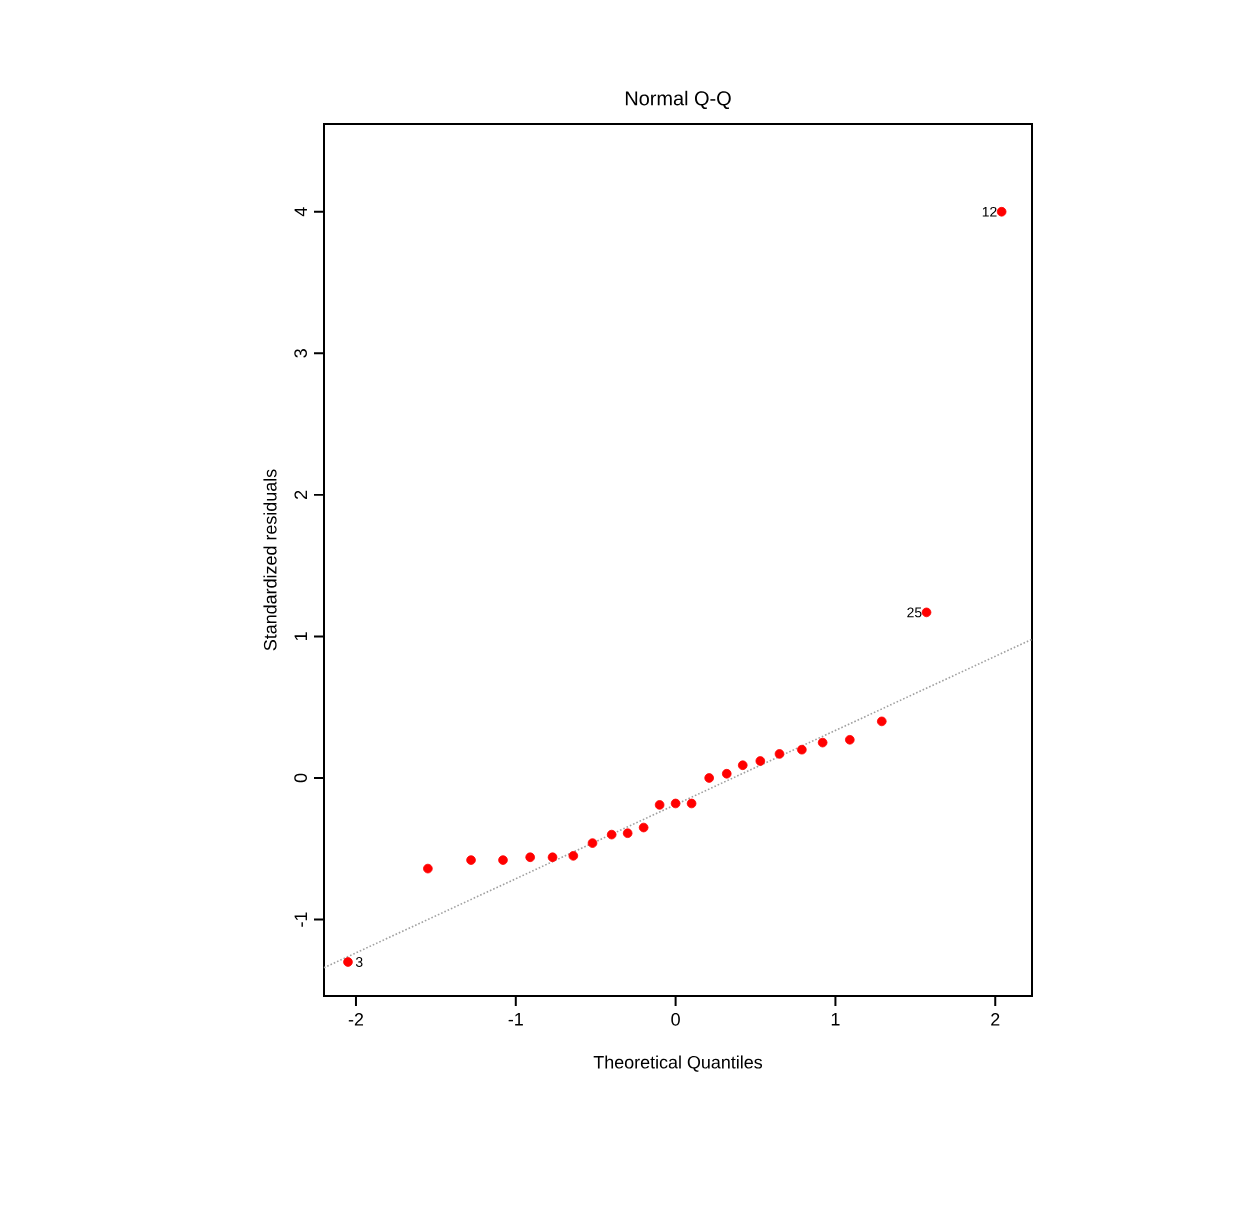 Image resolution: width=1242 pixels, height=1216 pixels. I want to click on y-tick-label: -1, so click(300, 919).